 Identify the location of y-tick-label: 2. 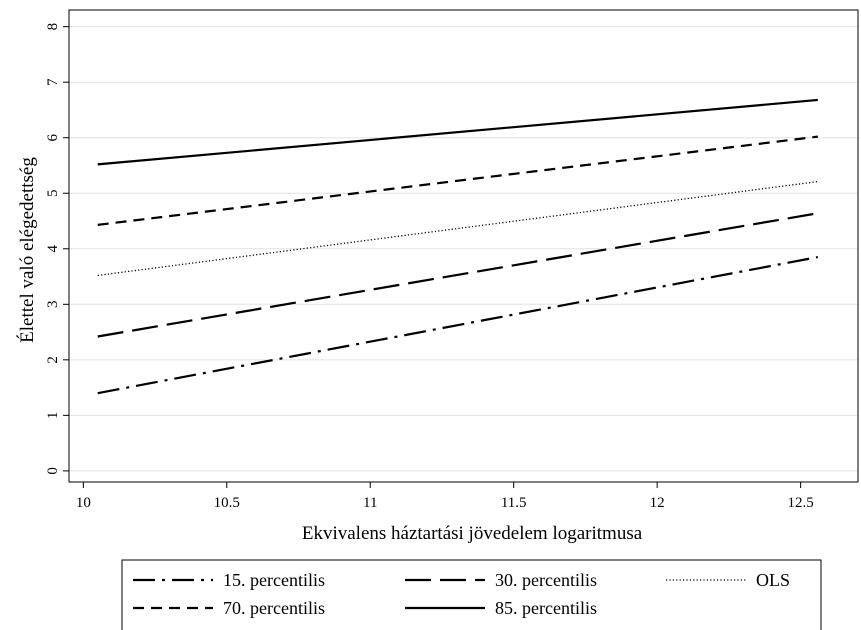
(53, 360).